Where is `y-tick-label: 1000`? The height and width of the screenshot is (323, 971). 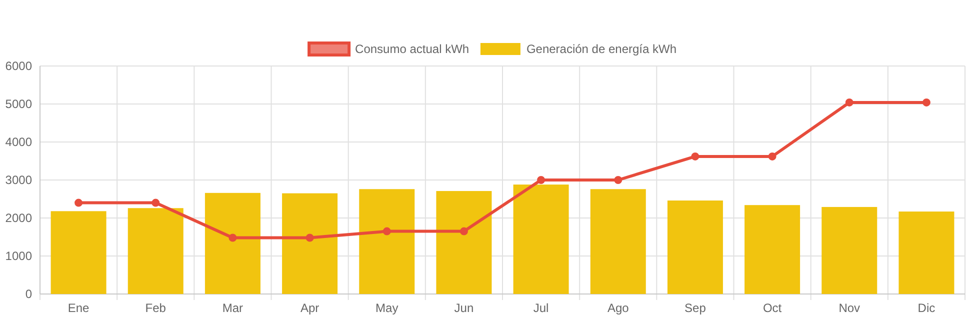 y-tick-label: 1000 is located at coordinates (18, 256).